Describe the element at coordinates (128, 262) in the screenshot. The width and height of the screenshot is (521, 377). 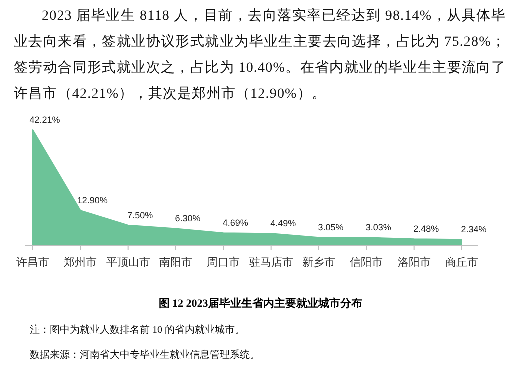
I see `x-tick-label: 平顶山市` at that location.